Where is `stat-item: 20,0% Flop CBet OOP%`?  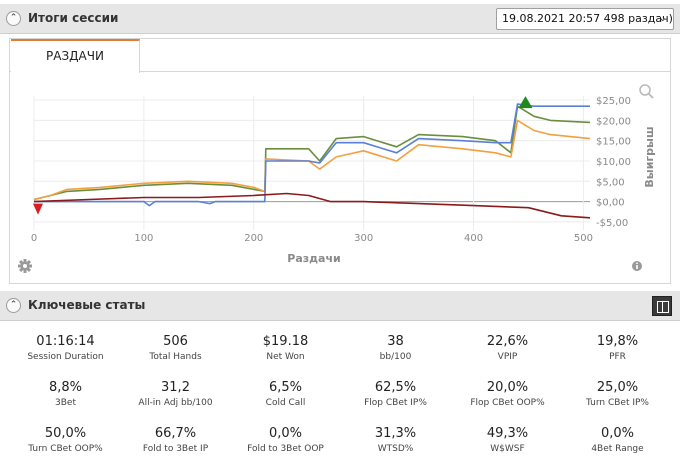 stat-item: 20,0% Flop CBet OOP% is located at coordinates (507, 394).